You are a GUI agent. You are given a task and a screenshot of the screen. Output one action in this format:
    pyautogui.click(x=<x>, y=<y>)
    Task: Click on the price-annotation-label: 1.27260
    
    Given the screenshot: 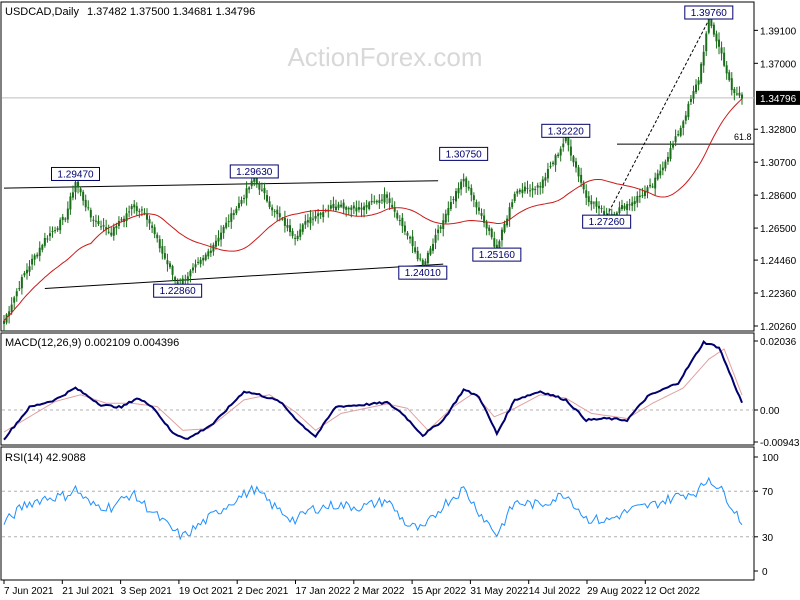 What is the action you would take?
    pyautogui.click(x=607, y=222)
    